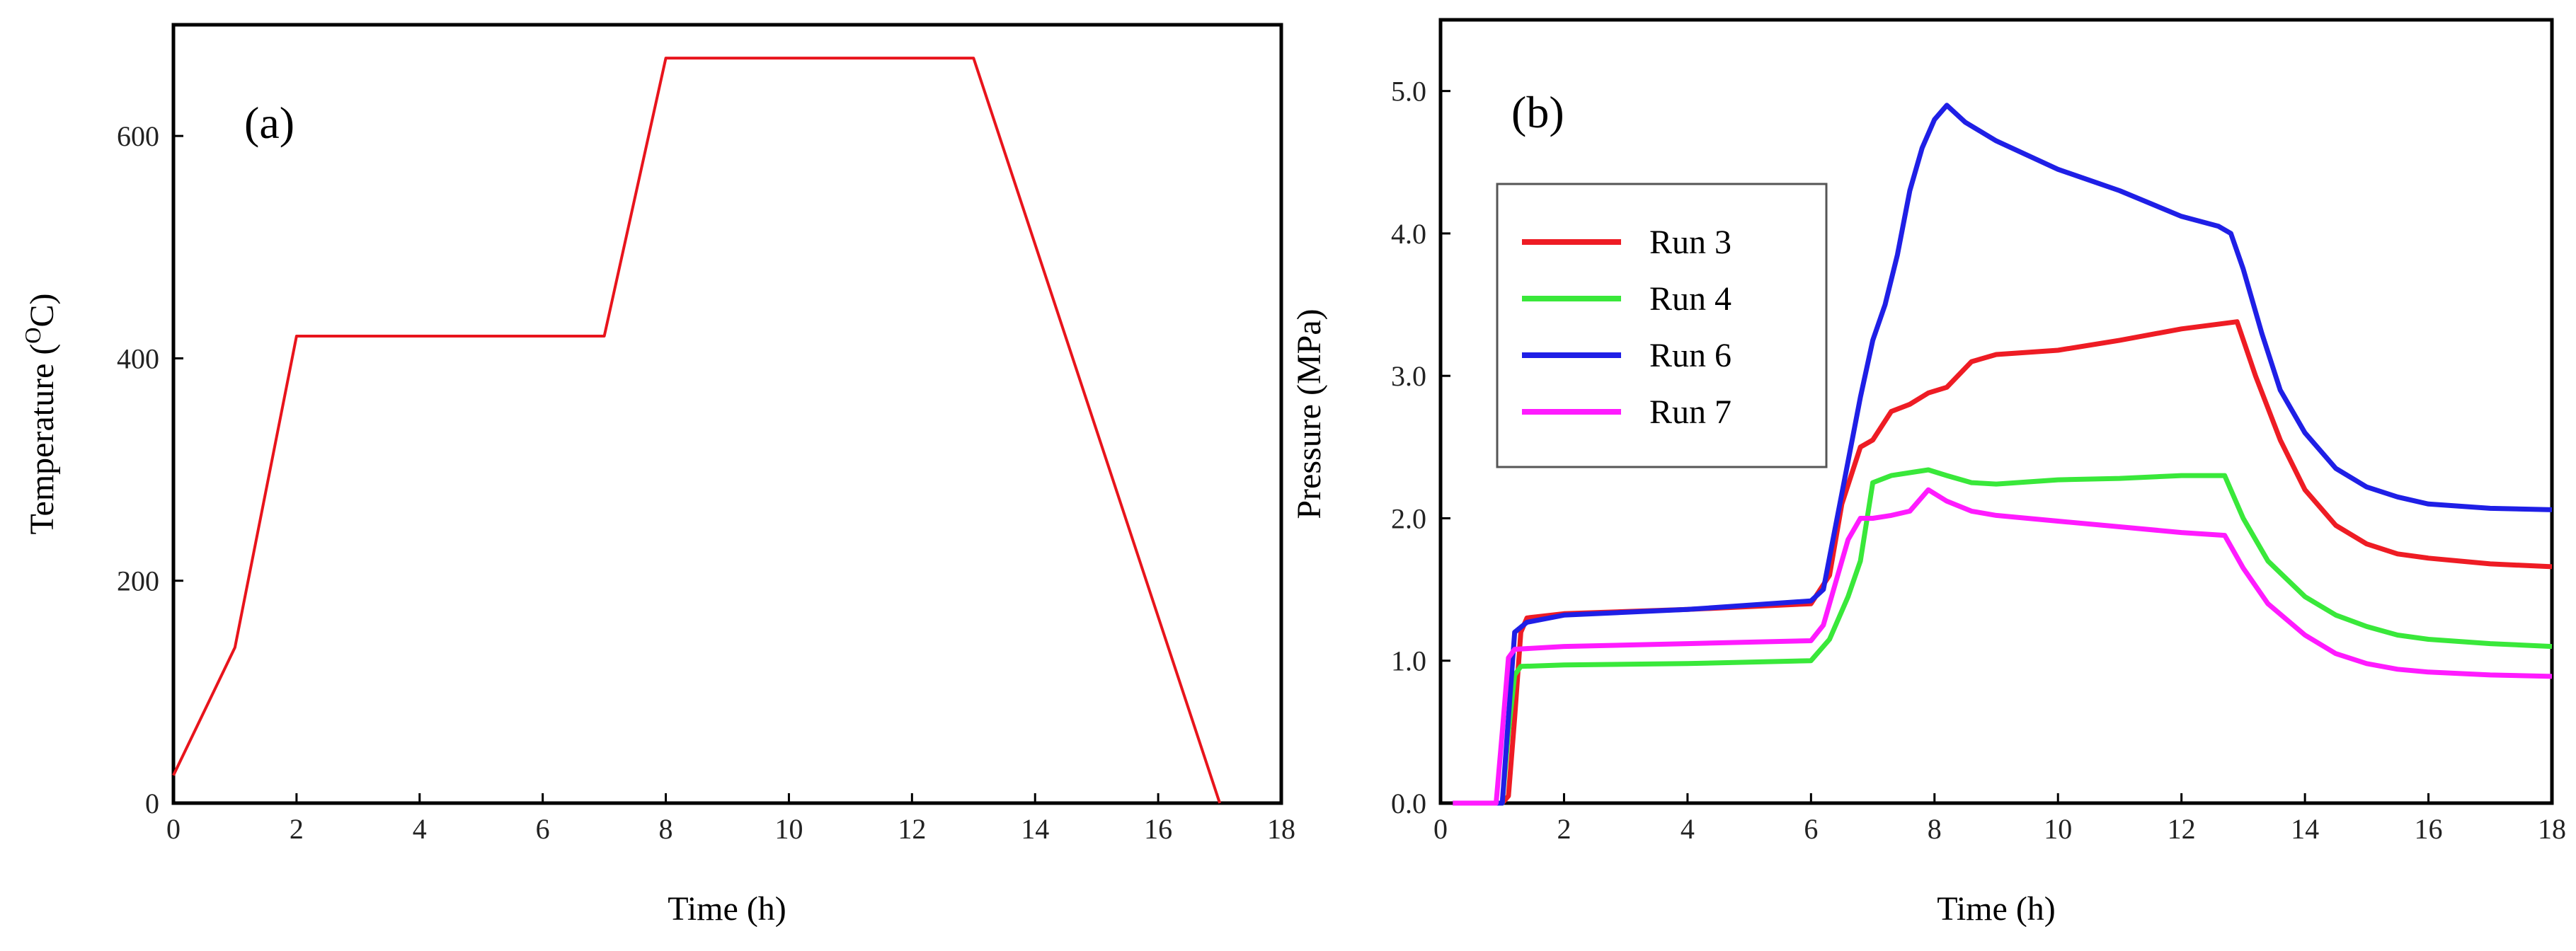  Describe the element at coordinates (788, 829) in the screenshot. I see `panel-a-x-tick-label: 10` at that location.